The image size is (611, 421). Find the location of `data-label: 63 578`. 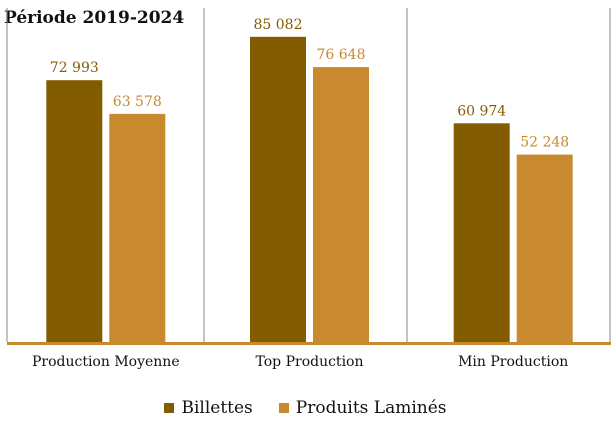

data-label: 63 578 is located at coordinates (137, 102).